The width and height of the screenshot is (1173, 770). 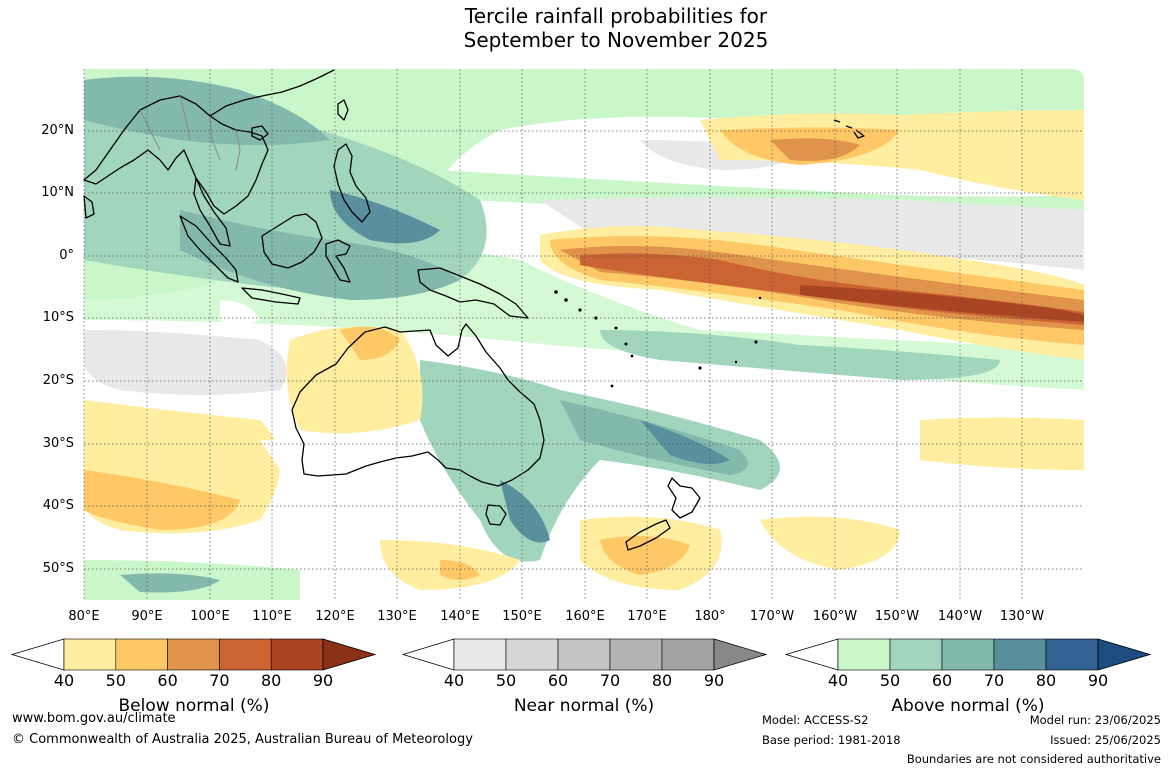 I want to click on longitude-label: 140°E, so click(x=460, y=616).